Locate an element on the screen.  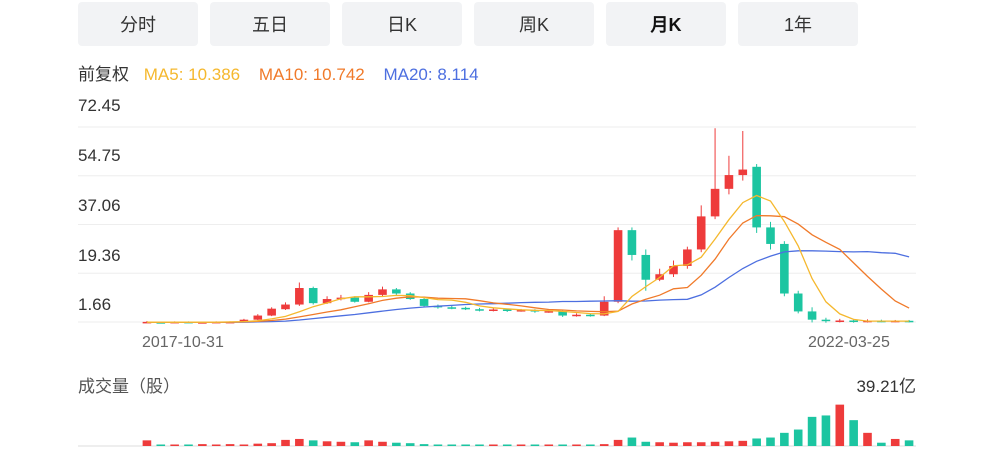
y-tick-label: 19.36 is located at coordinates (99, 255).